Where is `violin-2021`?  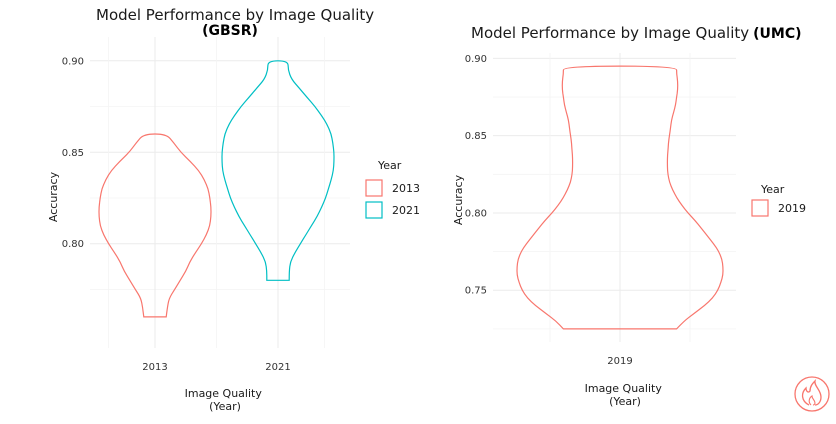 violin-2021 is located at coordinates (278, 170).